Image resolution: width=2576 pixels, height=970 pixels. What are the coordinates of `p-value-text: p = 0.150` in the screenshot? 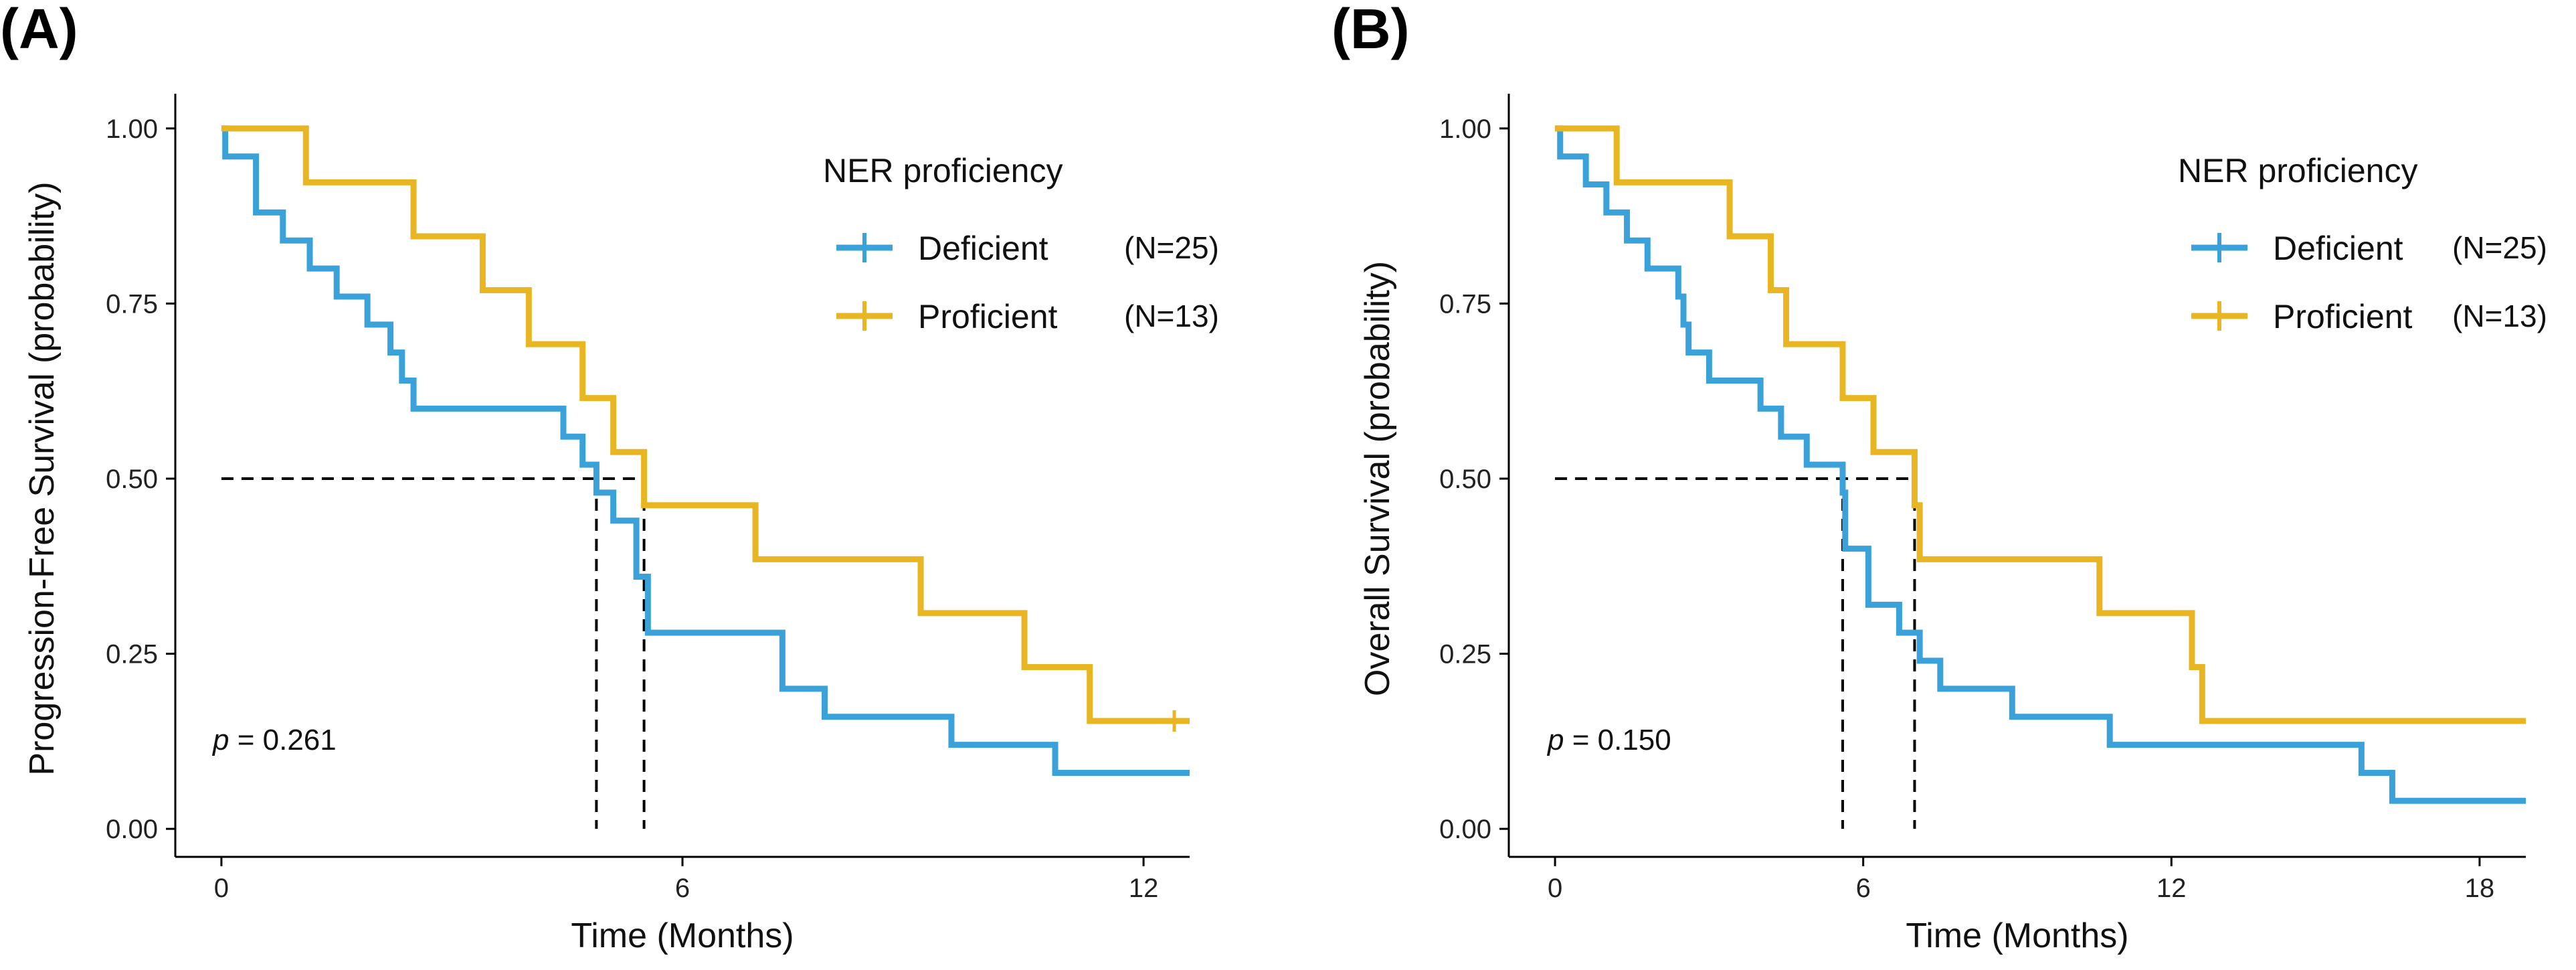 It's located at (1608, 740).